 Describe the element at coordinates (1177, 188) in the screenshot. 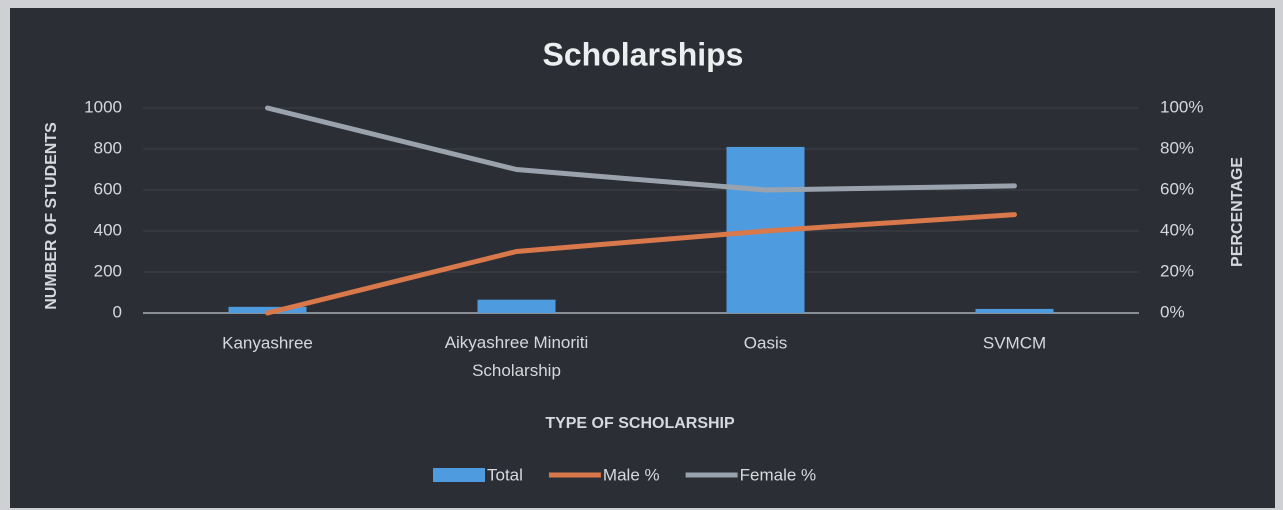

I see `y2-tick-label: 60%` at that location.